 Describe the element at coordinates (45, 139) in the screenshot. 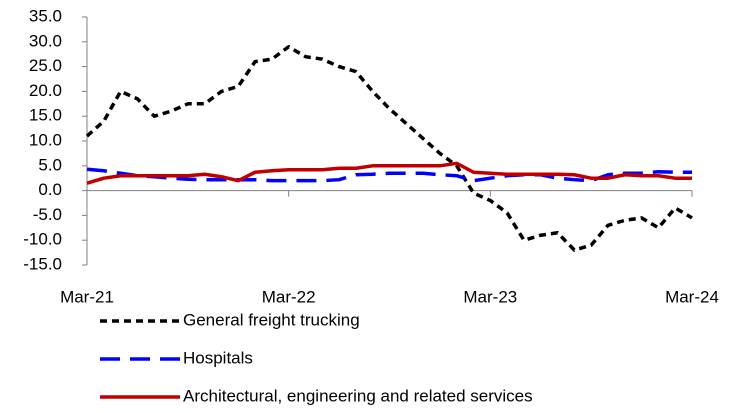

I see `y-tick-label: 10.0` at that location.